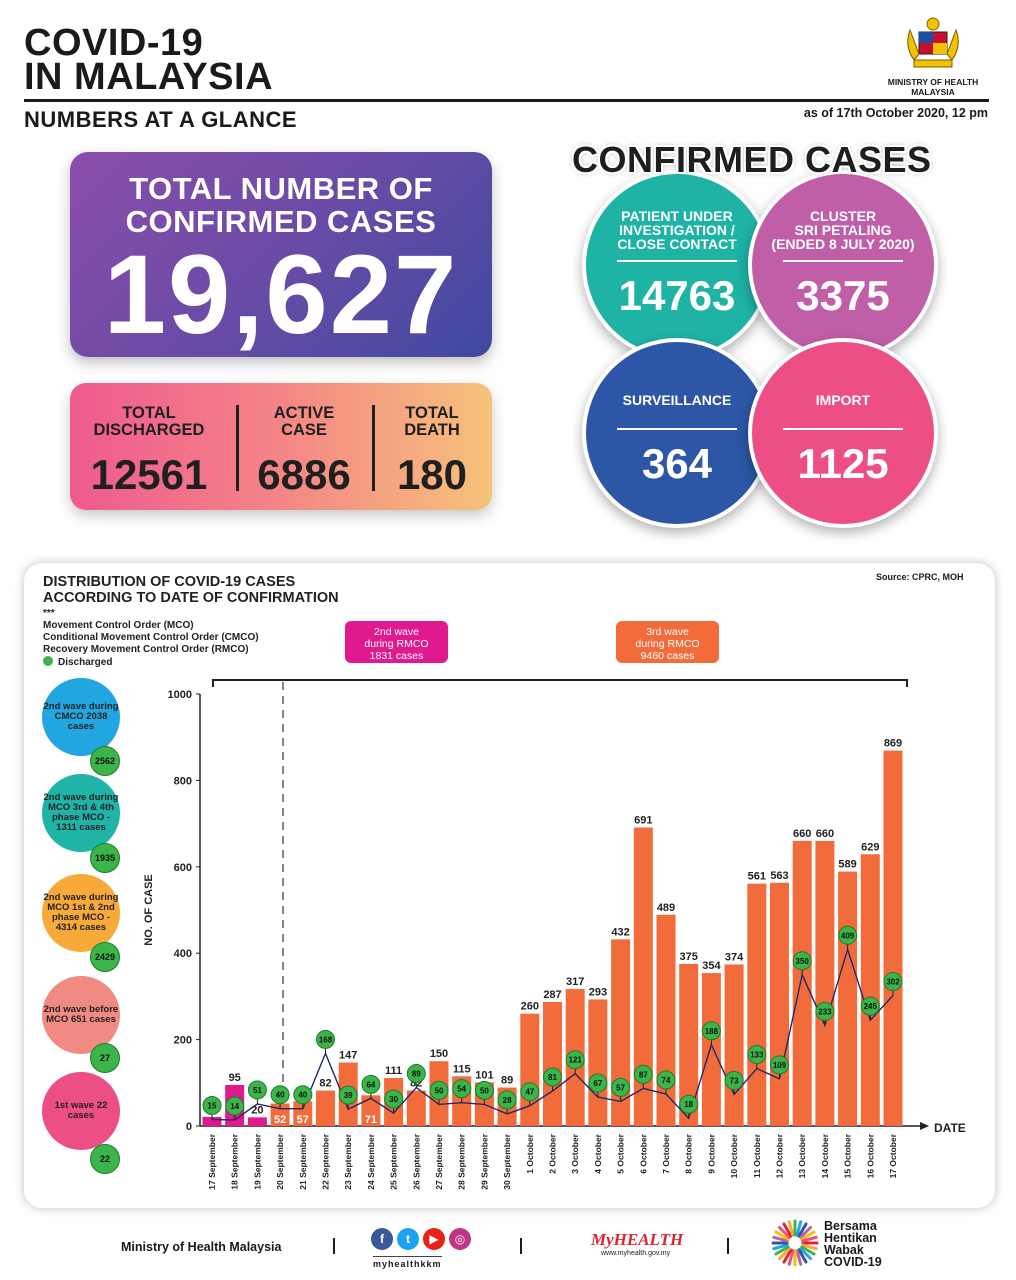 The width and height of the screenshot is (1016, 1280). I want to click on legend-discharged: Discharged, so click(85, 662).